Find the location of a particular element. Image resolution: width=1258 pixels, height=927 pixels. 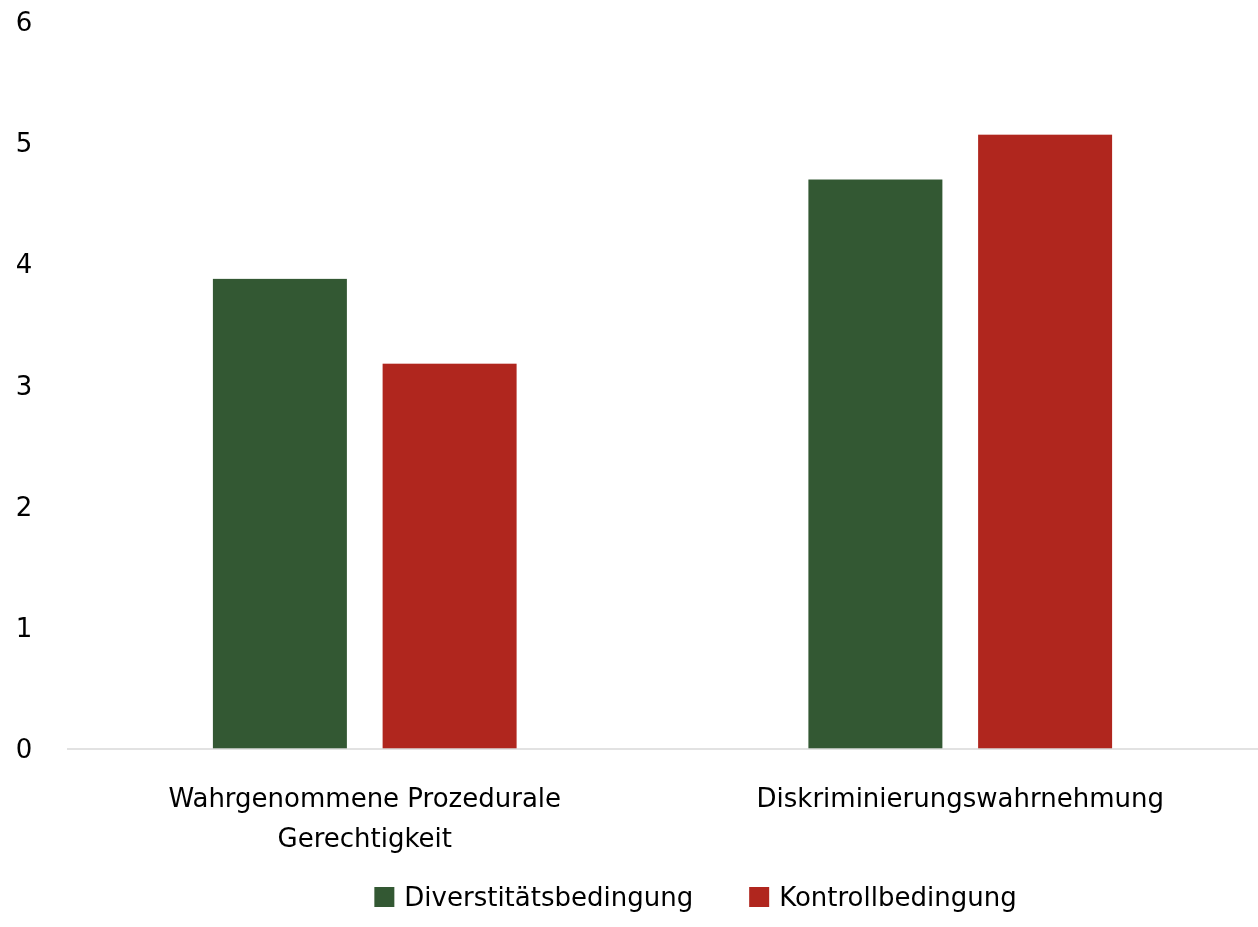

x-tick-label: Wahrgenommene Prozedurale Gerechtigkeit is located at coordinates (365, 818).